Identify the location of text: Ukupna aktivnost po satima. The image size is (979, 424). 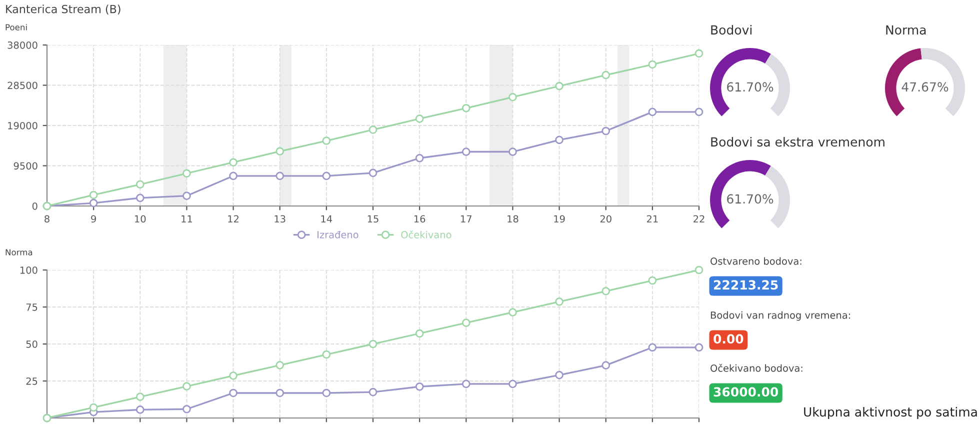
(890, 413).